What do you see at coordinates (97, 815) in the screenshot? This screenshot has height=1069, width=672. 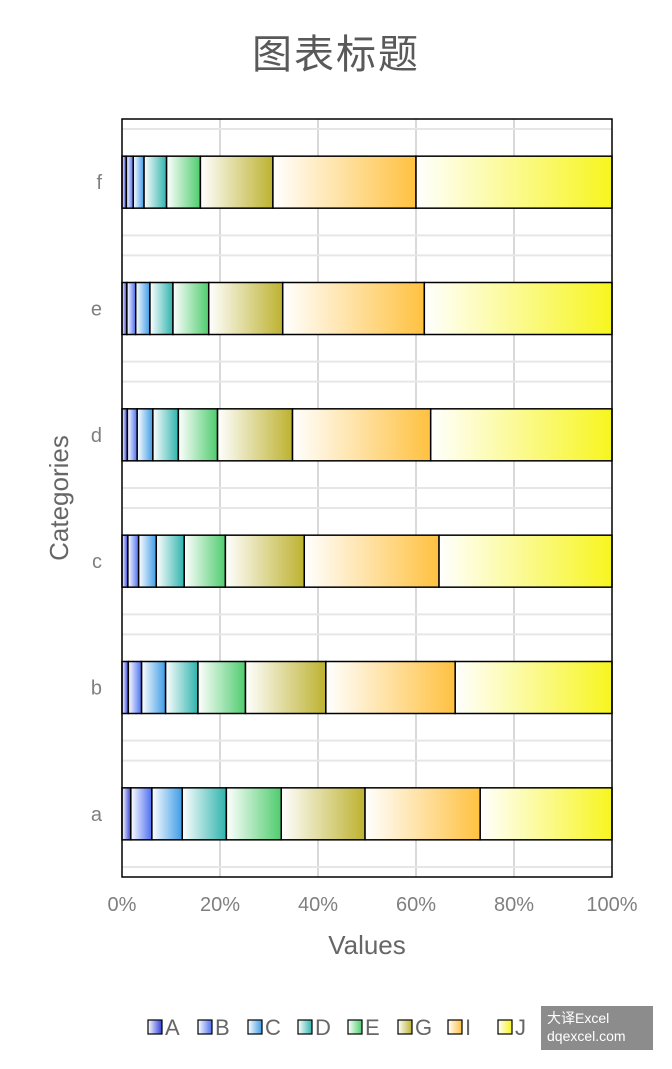 I see `y-tick-label-a: a` at bounding box center [97, 815].